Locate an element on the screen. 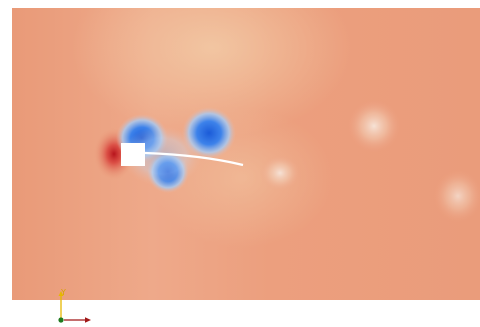 Image resolution: width=480 pixels, height=327 pixels. axes-origin is located at coordinates (61, 320).